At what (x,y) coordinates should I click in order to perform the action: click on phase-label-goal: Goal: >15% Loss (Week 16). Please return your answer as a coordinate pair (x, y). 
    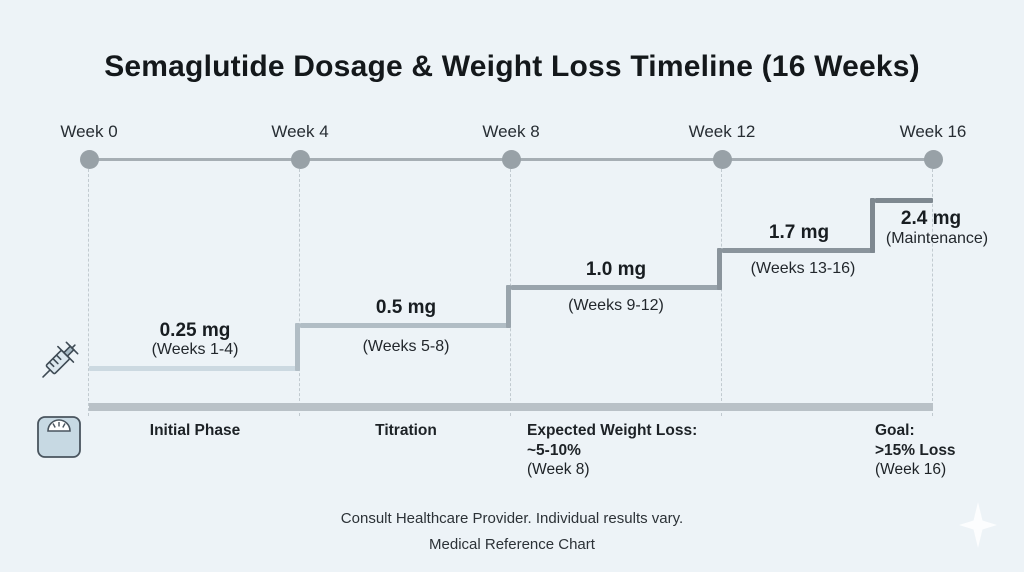
    Looking at the image, I should click on (915, 450).